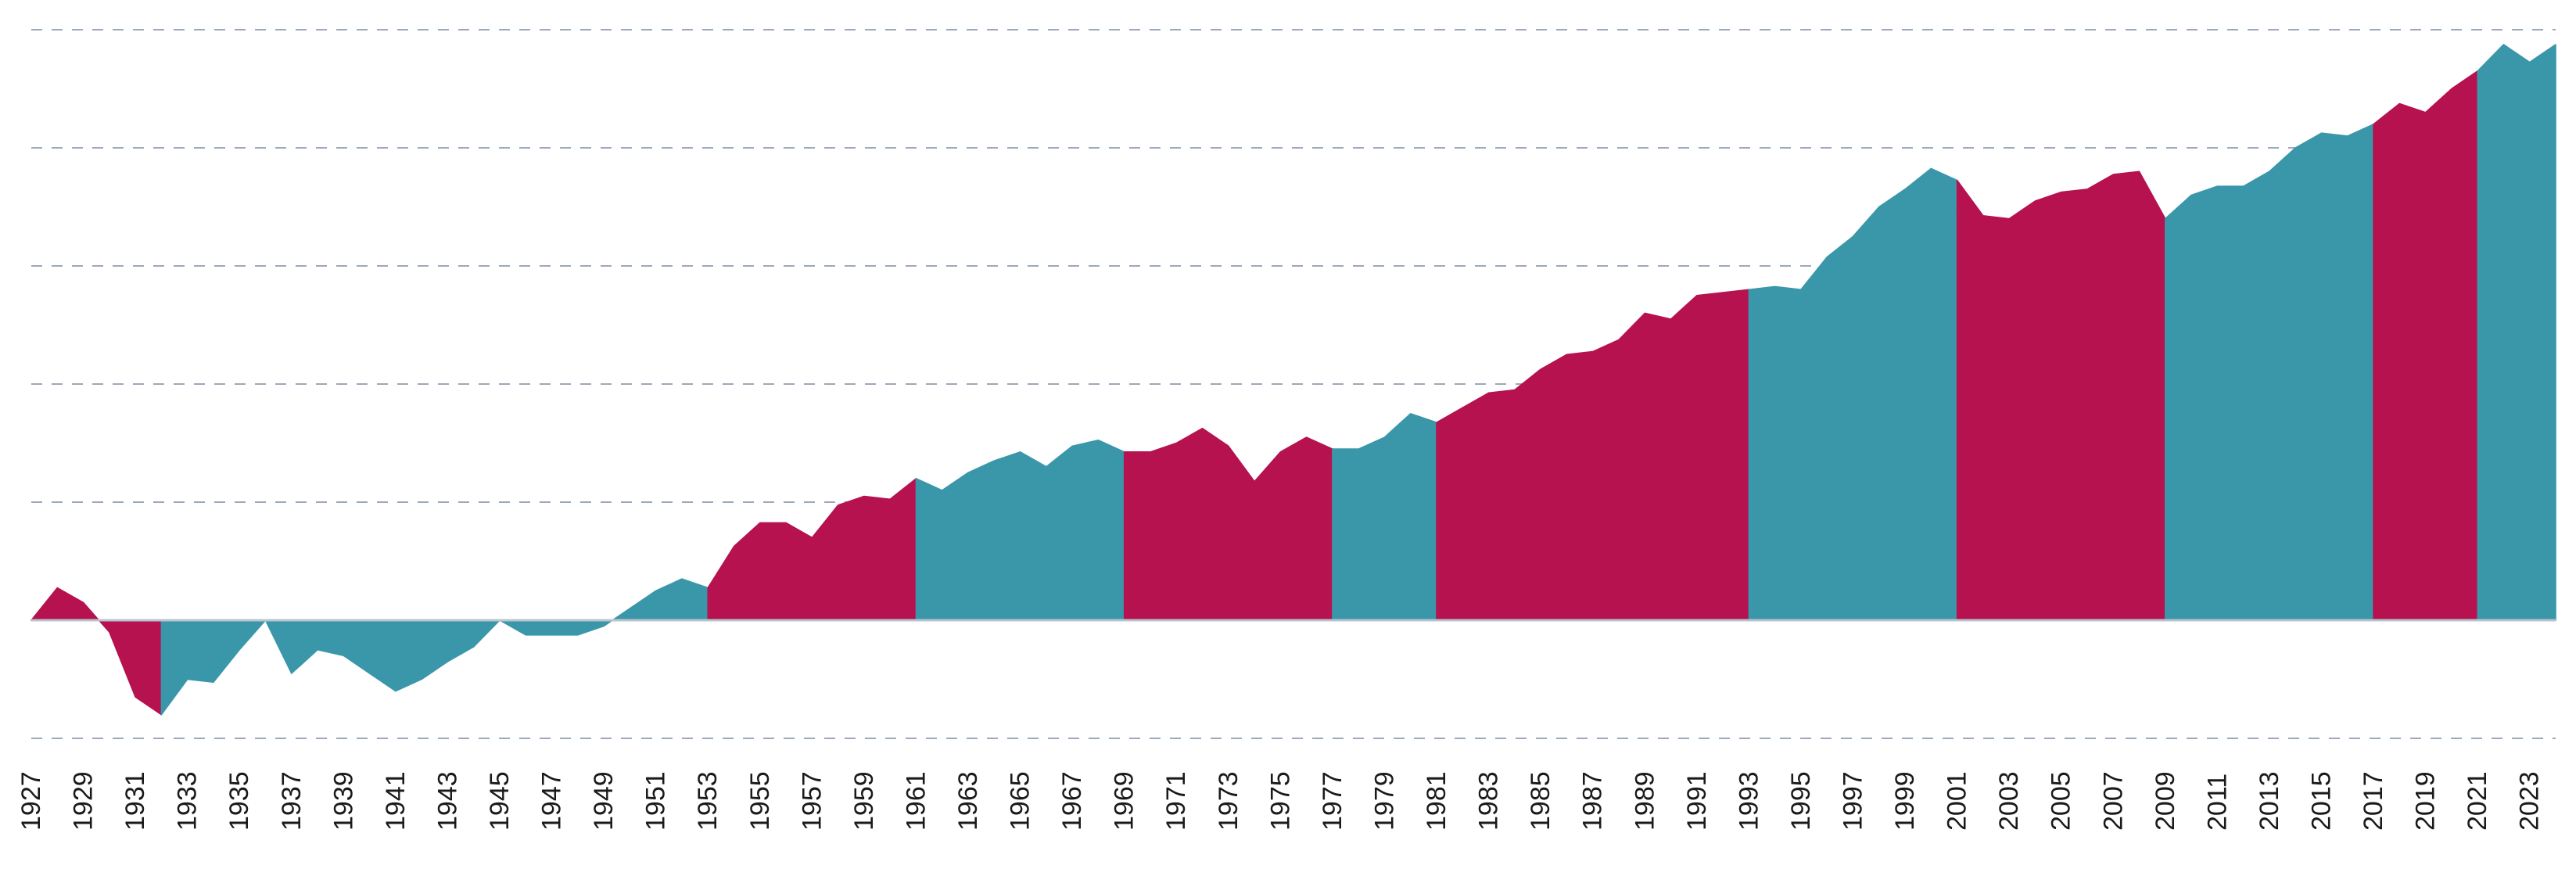  What do you see at coordinates (1228, 801) in the screenshot?
I see `x-tick-label: 1973` at bounding box center [1228, 801].